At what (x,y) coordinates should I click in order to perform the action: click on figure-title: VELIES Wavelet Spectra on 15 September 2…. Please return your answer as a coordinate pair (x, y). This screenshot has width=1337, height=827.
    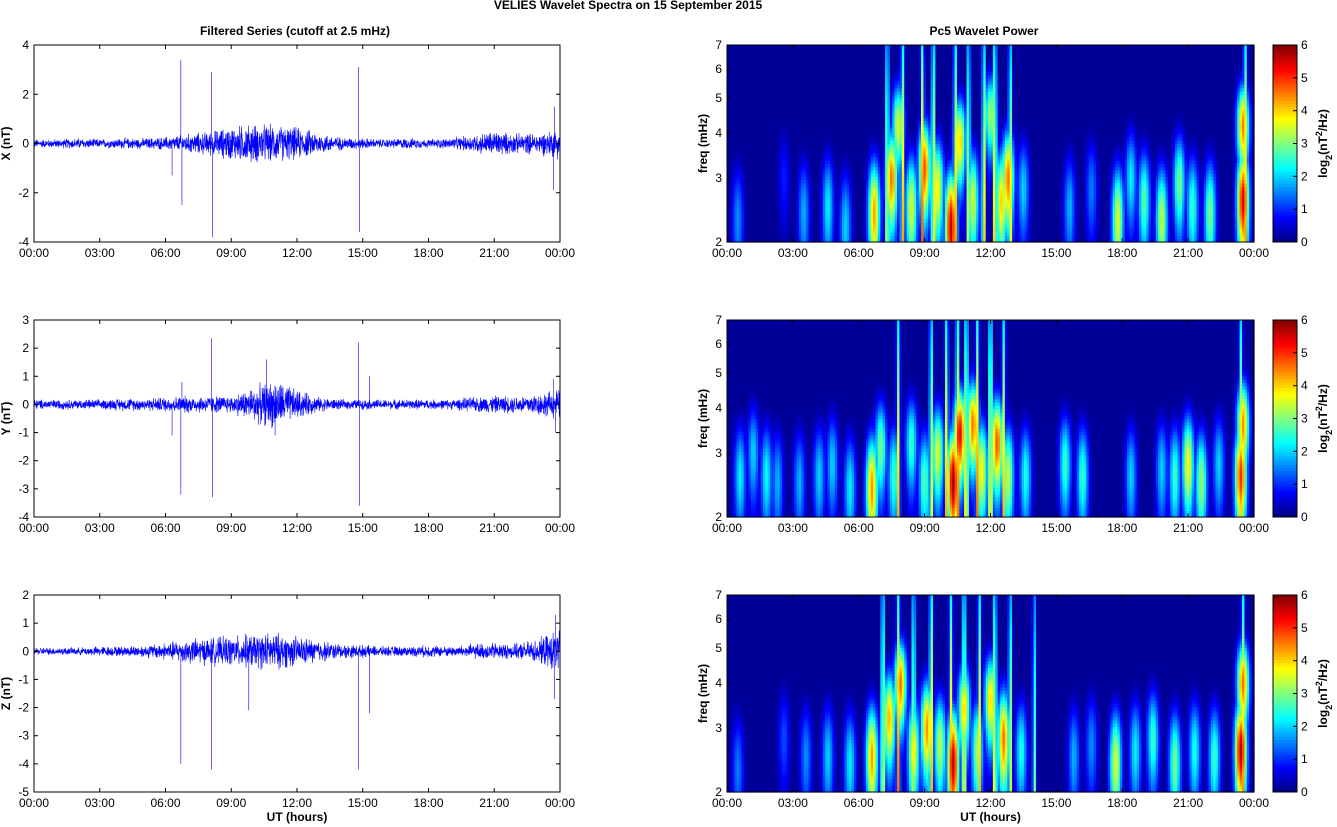
    Looking at the image, I should click on (628, 6).